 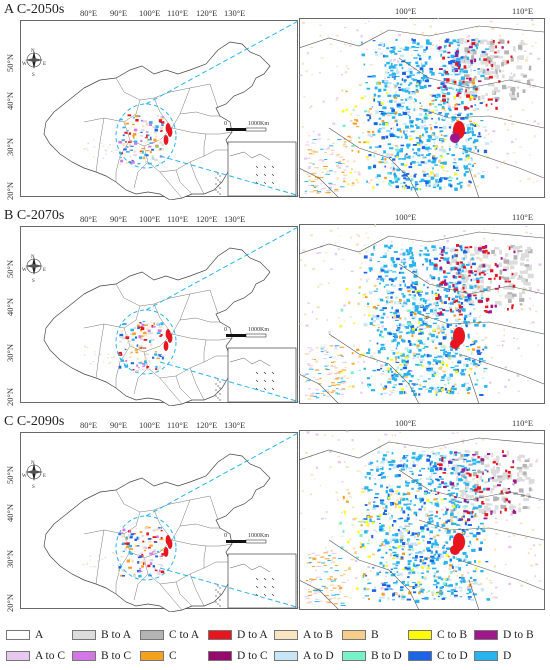 What do you see at coordinates (178, 13) in the screenshot?
I see `lon-tick-label: 110°E` at bounding box center [178, 13].